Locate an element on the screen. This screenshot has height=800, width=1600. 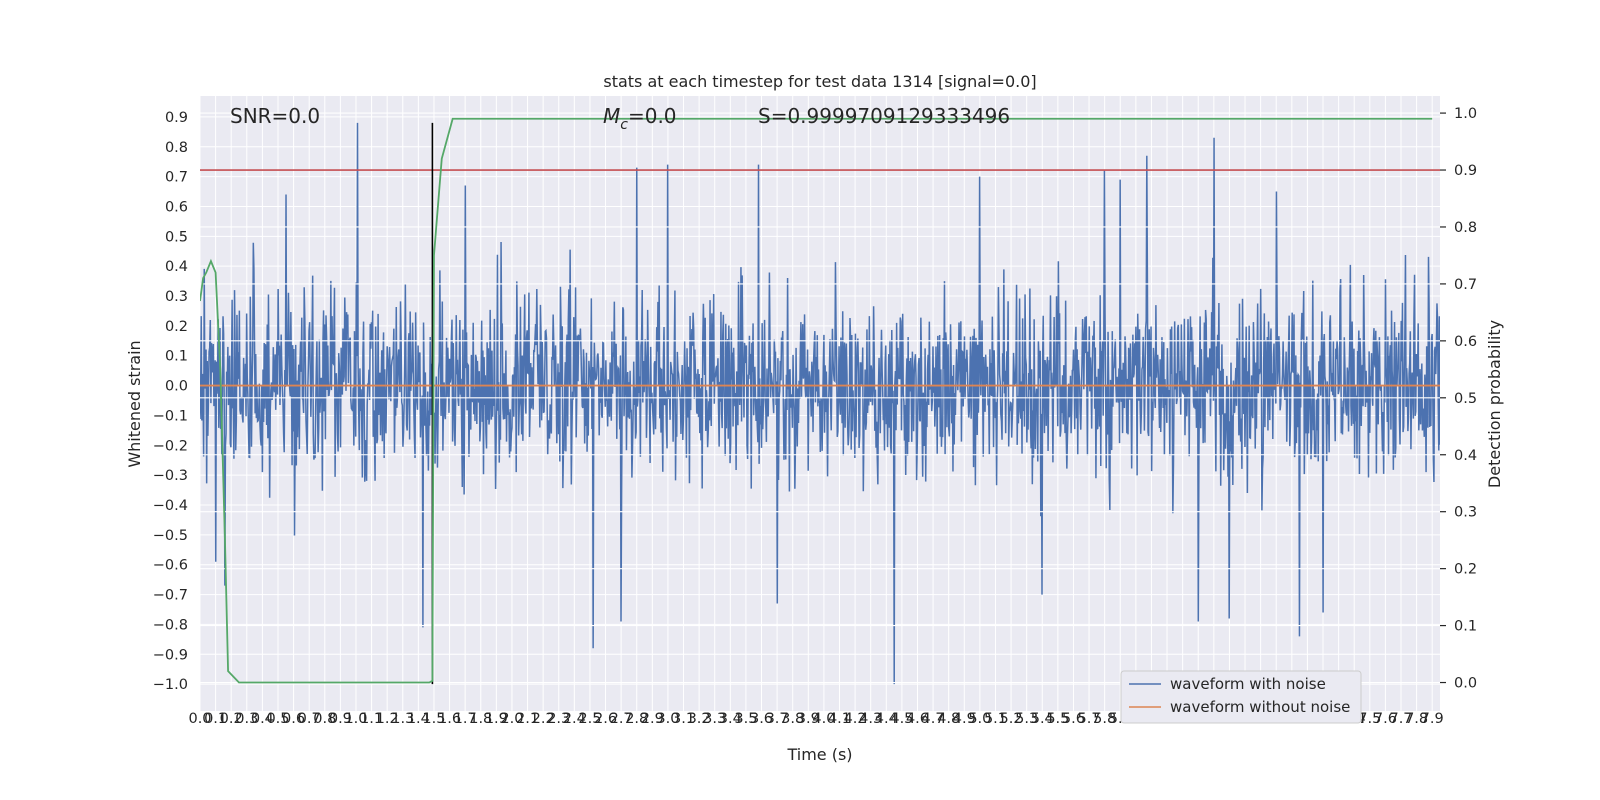
mc-subscript: c is located at coordinates (624, 125).